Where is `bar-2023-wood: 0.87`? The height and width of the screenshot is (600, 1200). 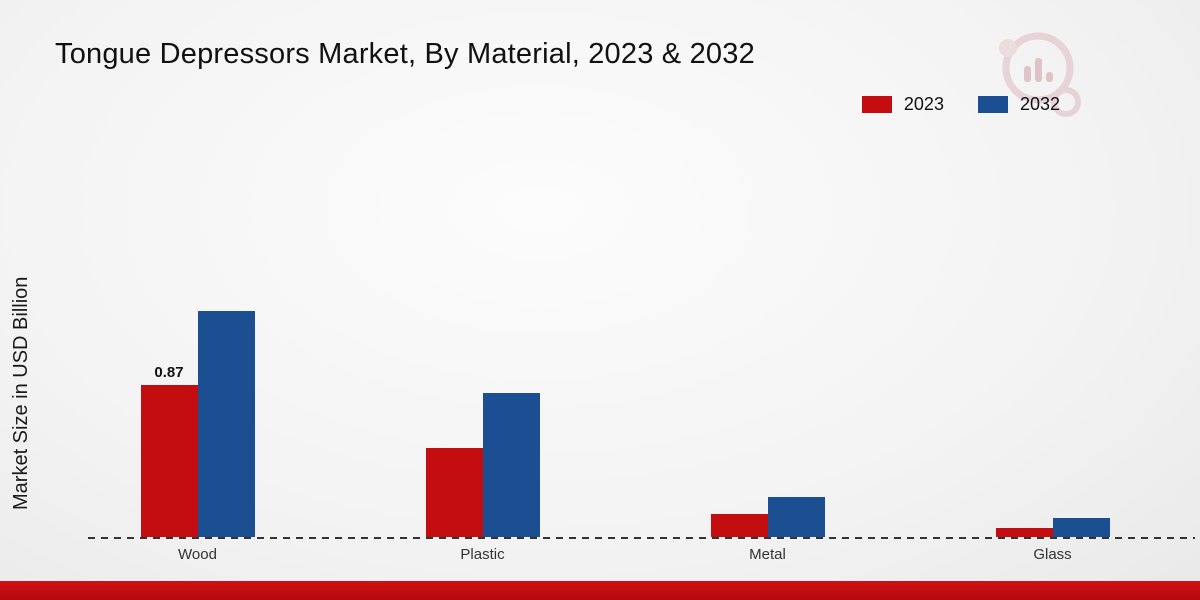
bar-2023-wood: 0.87 is located at coordinates (169, 450).